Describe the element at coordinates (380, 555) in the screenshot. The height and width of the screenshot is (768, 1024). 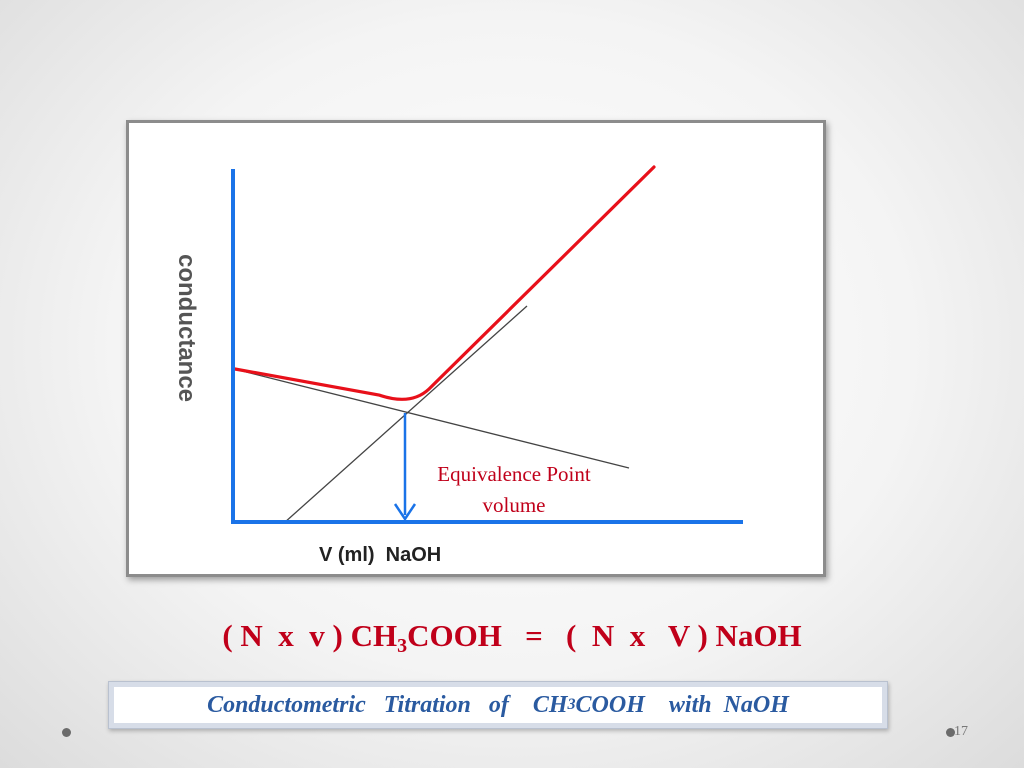
I see `x-axis-label: V (ml) NaOH` at that location.